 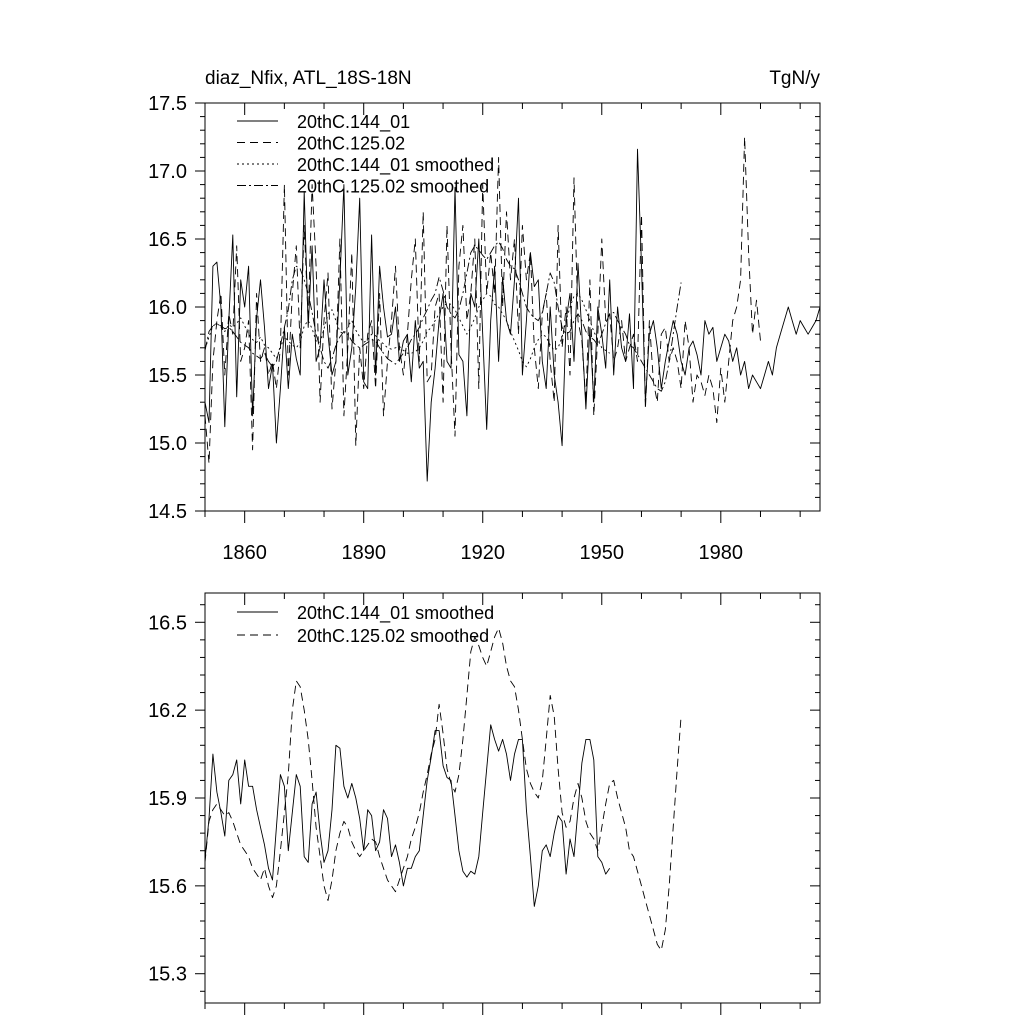 What do you see at coordinates (393, 636) in the screenshot?
I see `bottom-legend-label: 20thC.125.02 smoothed` at bounding box center [393, 636].